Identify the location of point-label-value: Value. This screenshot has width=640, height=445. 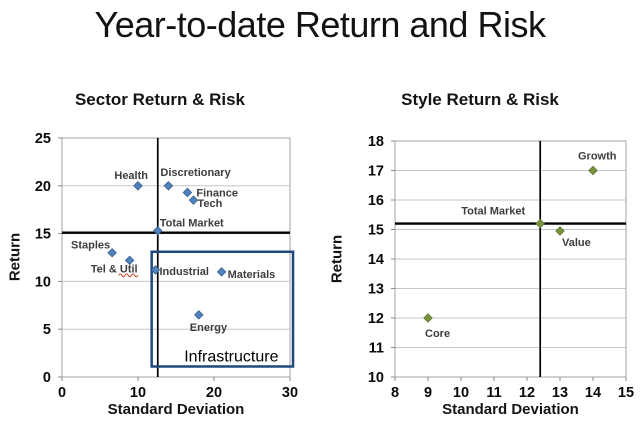
(576, 243).